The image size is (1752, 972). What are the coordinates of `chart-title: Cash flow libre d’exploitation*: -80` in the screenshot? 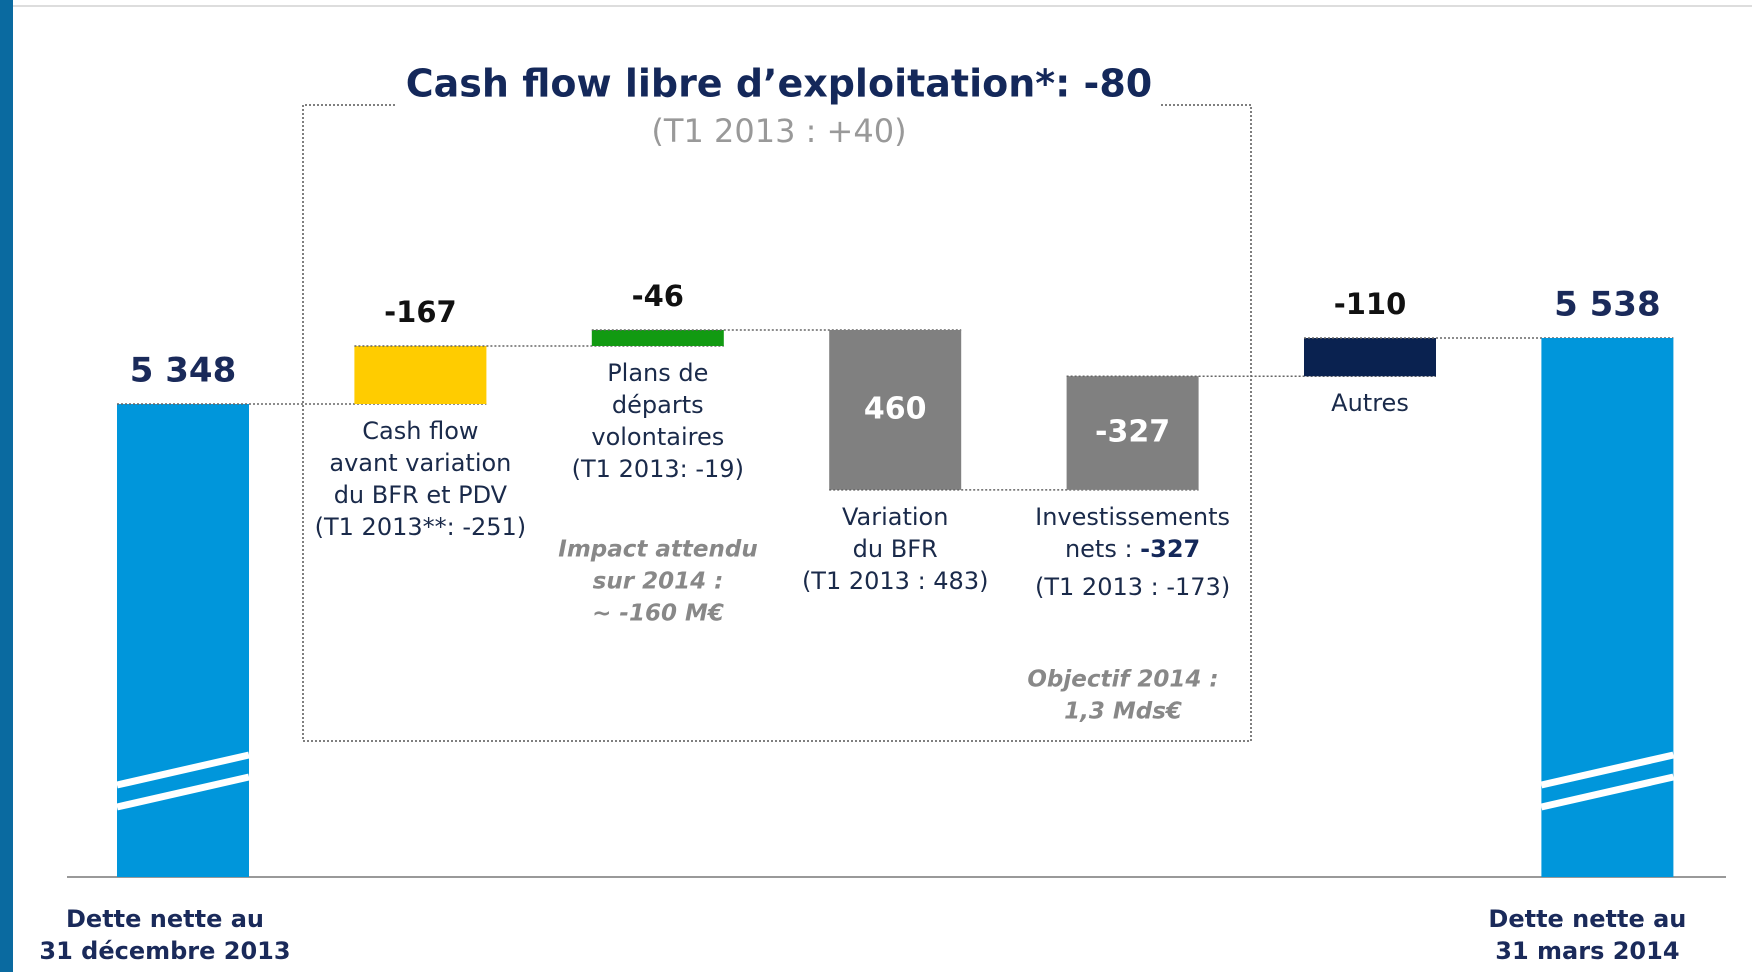 It's located at (779, 84).